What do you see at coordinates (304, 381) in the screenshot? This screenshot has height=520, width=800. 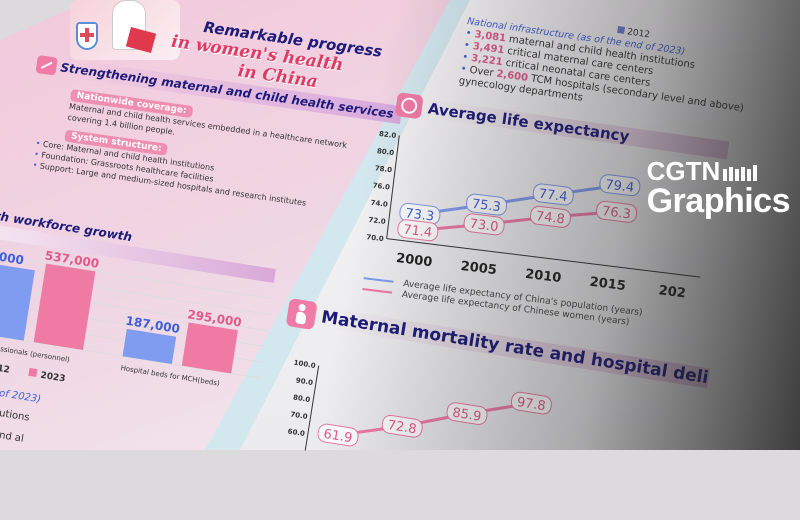 I see `y-tick-label: 90.0` at bounding box center [304, 381].